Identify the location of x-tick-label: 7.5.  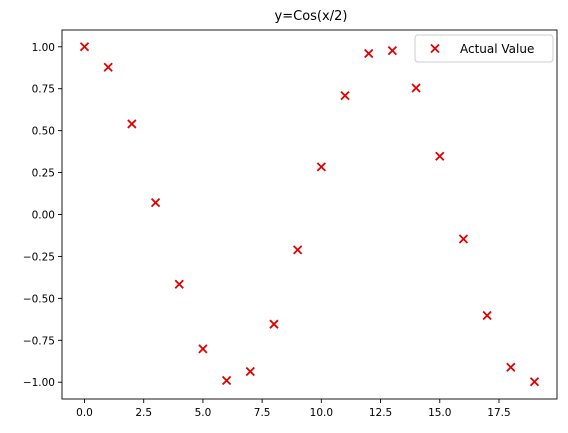
(262, 413).